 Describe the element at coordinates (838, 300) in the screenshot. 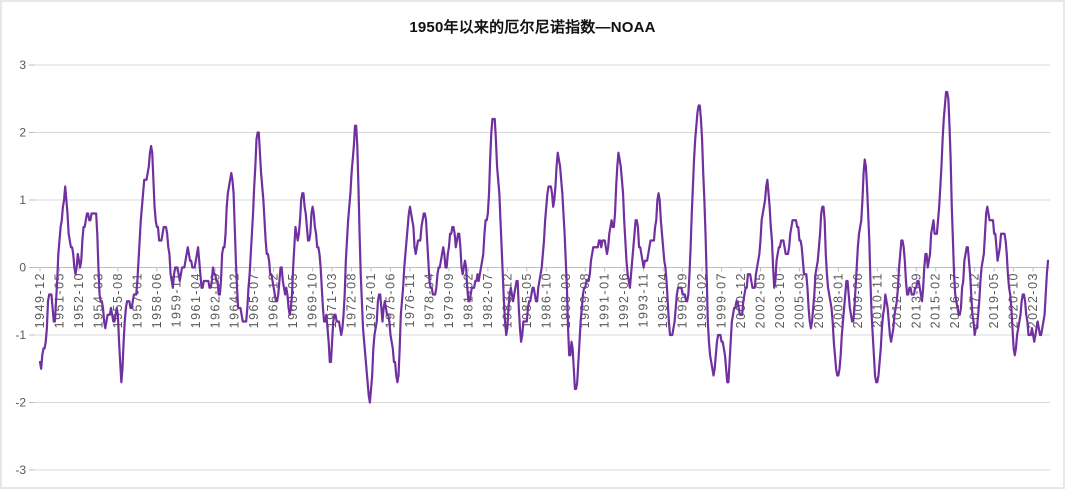

I see `x-axis-label: 2008-01` at that location.